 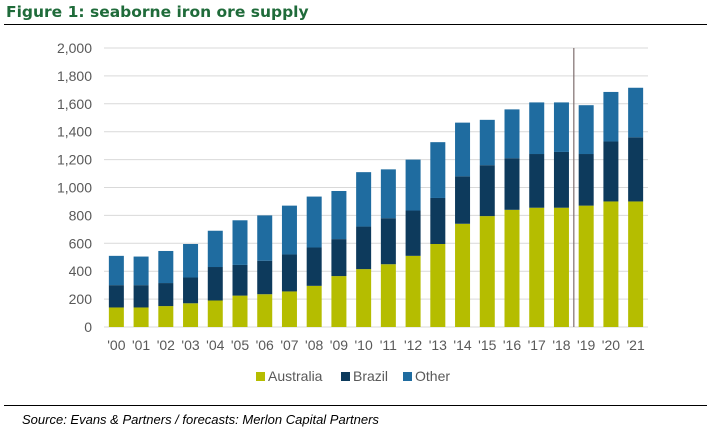 What do you see at coordinates (81, 215) in the screenshot?
I see `y-tick-label: 800` at bounding box center [81, 215].